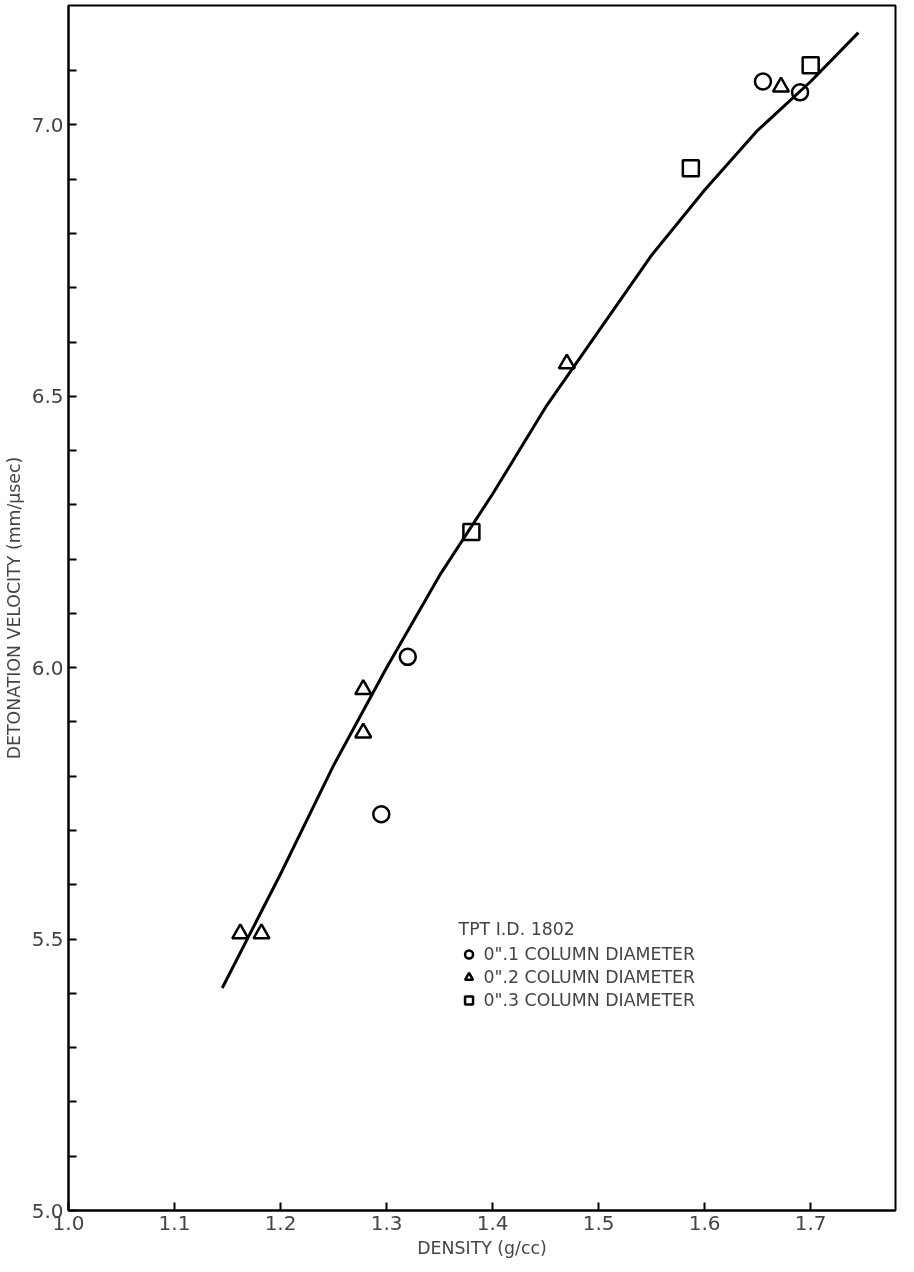 The image size is (914, 1272). Describe the element at coordinates (482, 1247) in the screenshot. I see `x-axis-title: DENSITY (g/cc)` at that location.